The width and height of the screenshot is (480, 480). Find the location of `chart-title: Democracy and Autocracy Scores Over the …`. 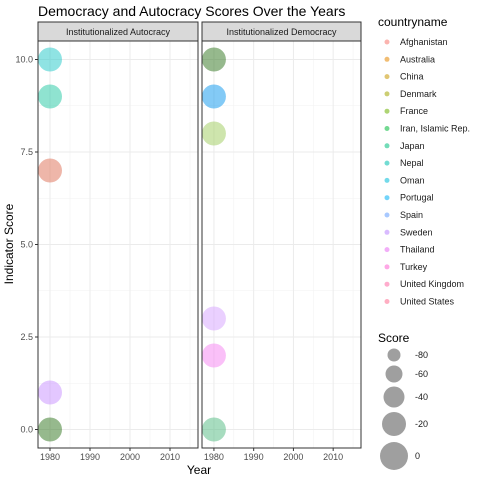

chart-title: Democracy and Autocracy Scores Over the … is located at coordinates (191, 11).